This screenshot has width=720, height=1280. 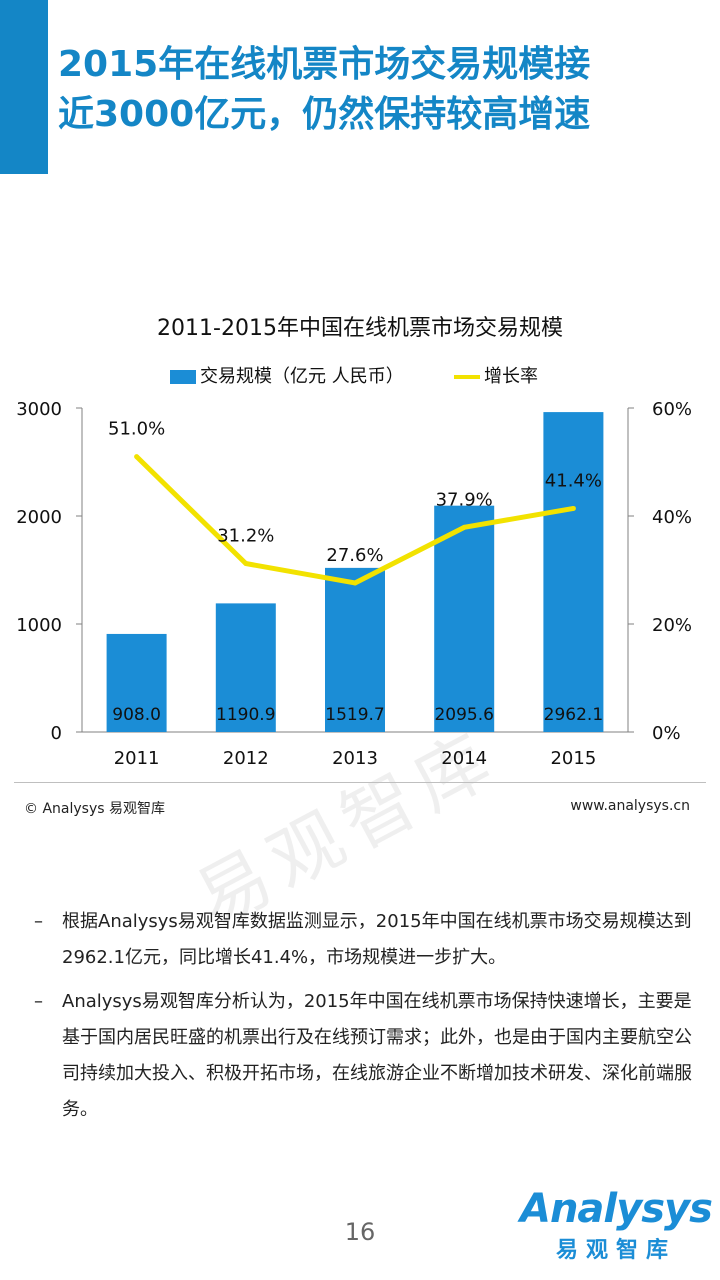 I want to click on page-title: 2015年在线机票市场交易规模接 近3000亿元，仍然保持较高增速, so click(x=383, y=90).